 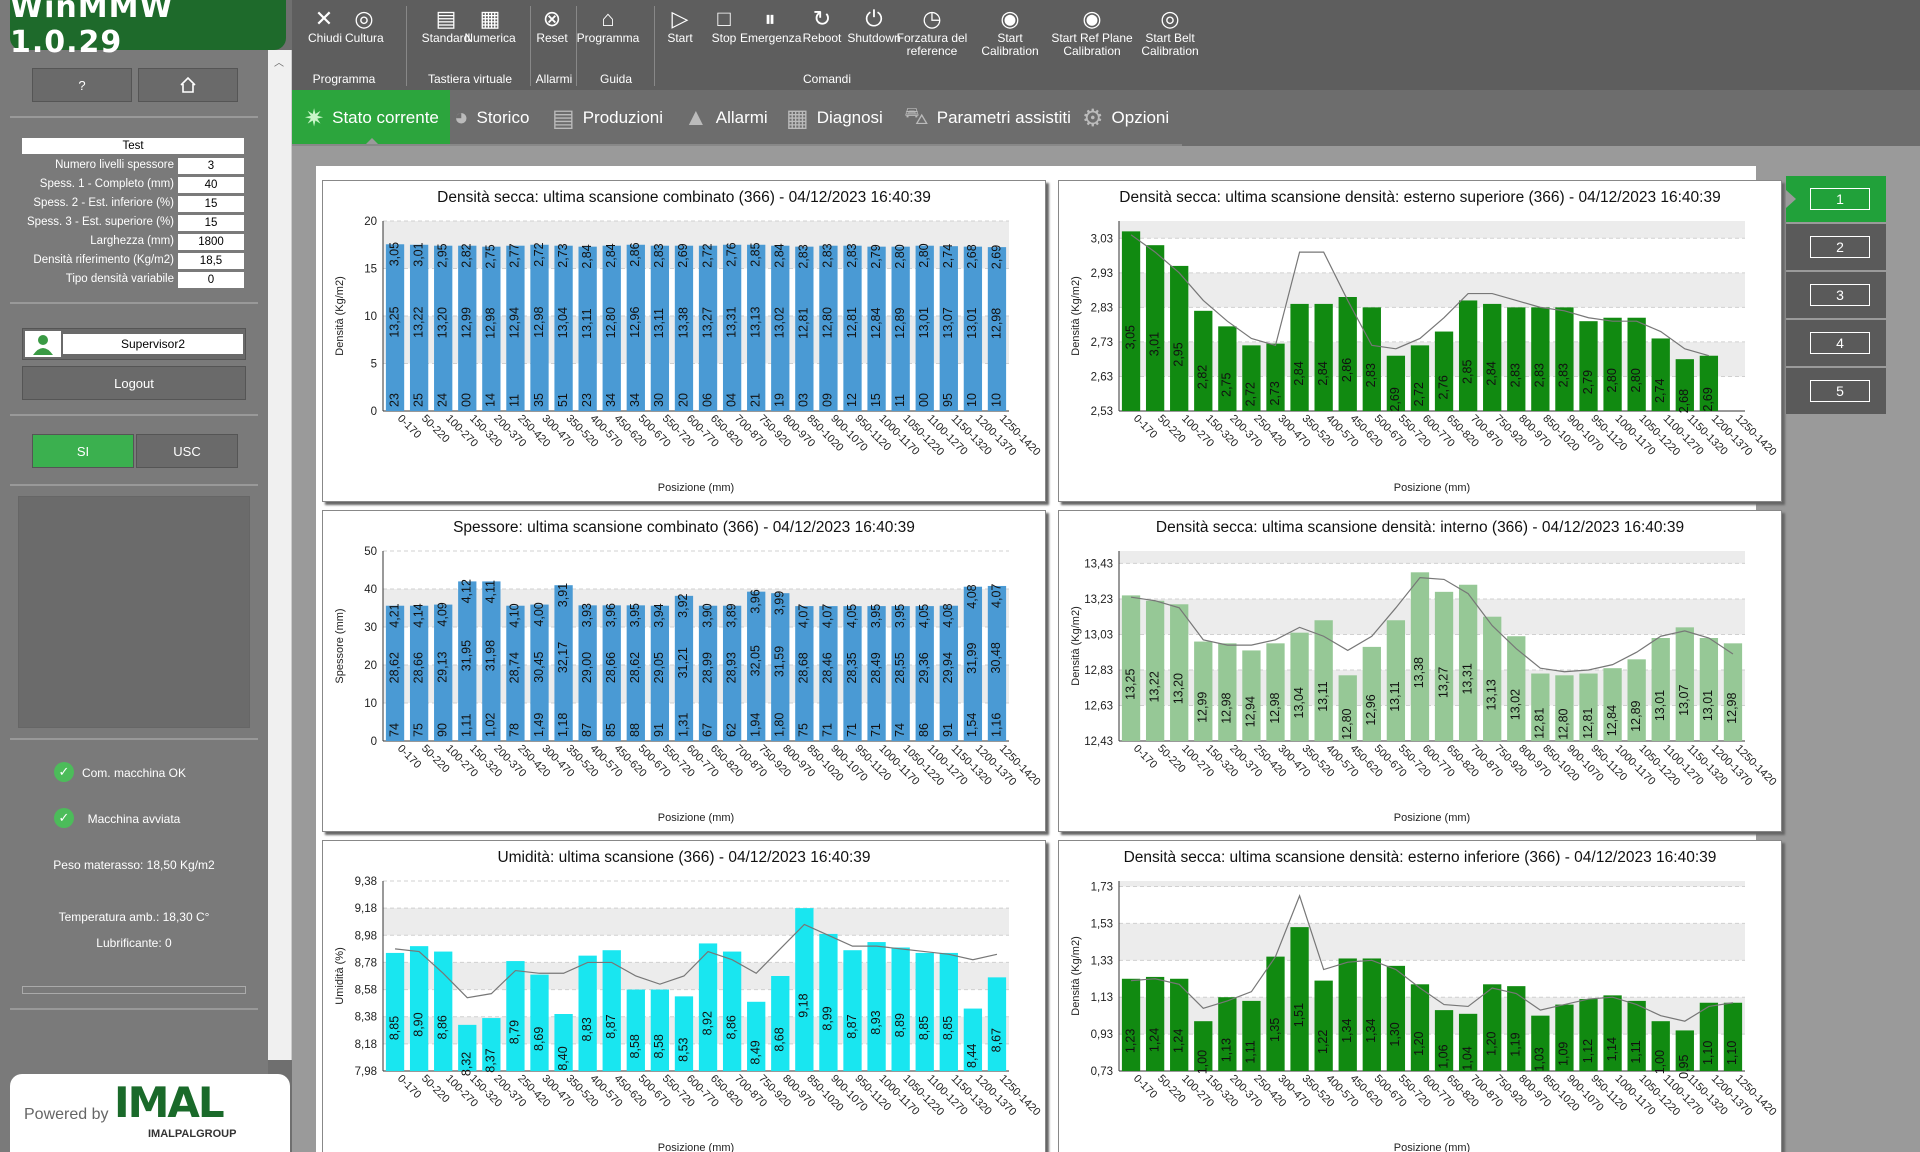 What do you see at coordinates (325, 25) in the screenshot?
I see `ribbon-button-chiudi: ✕ Chiudi` at bounding box center [325, 25].